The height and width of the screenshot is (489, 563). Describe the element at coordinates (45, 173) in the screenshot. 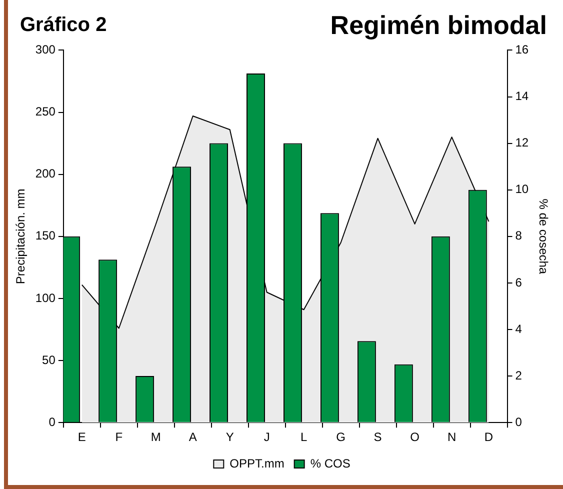

I see `y-tick-label: 200` at that location.